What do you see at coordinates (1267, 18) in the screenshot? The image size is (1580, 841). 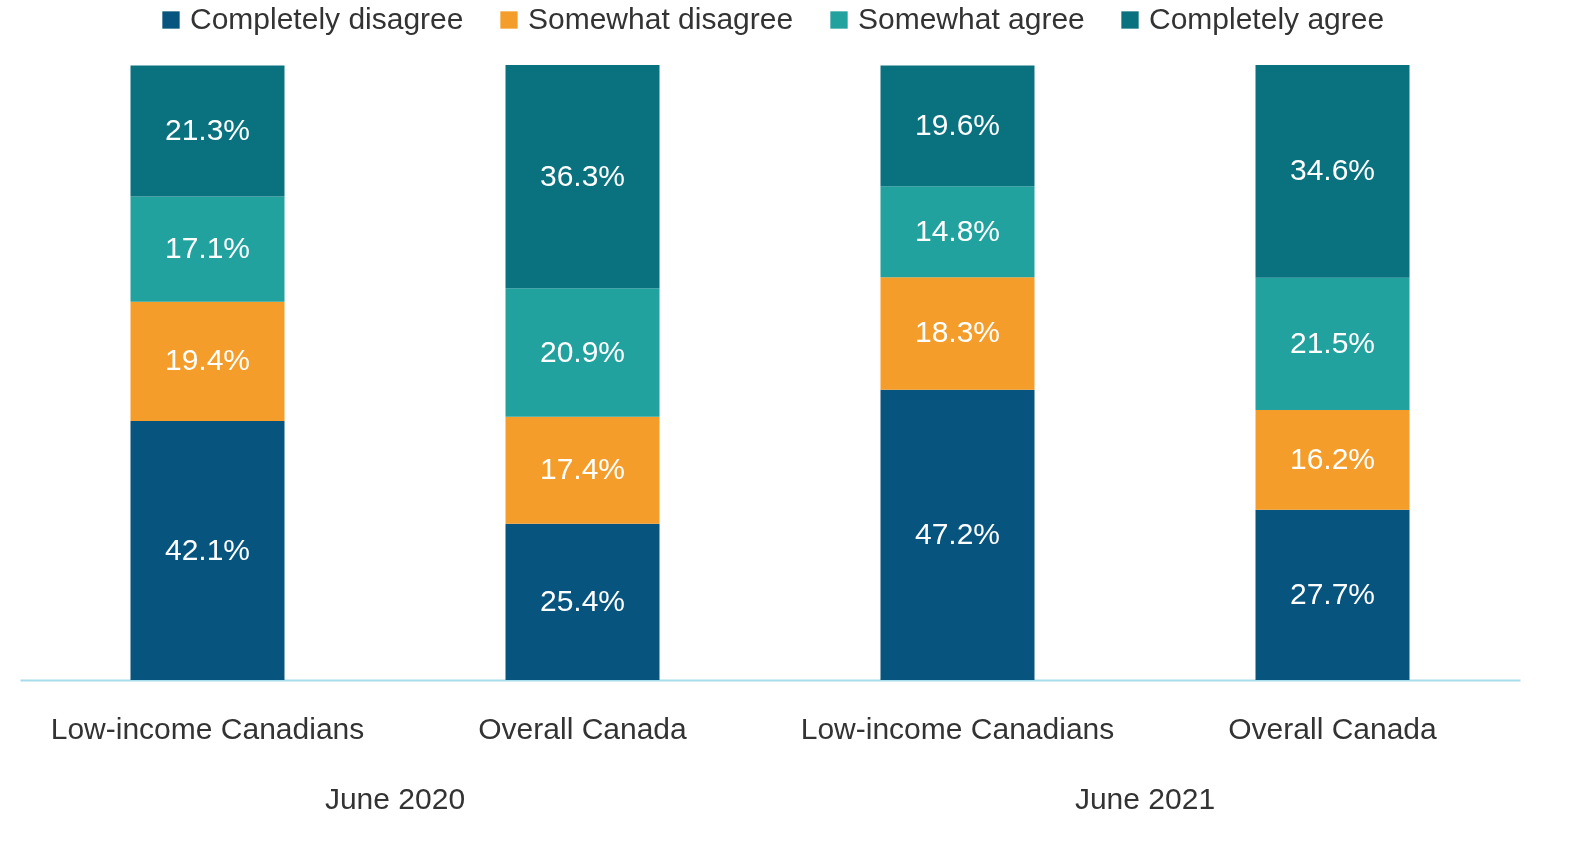 I see `legend-label: Completely agree` at bounding box center [1267, 18].